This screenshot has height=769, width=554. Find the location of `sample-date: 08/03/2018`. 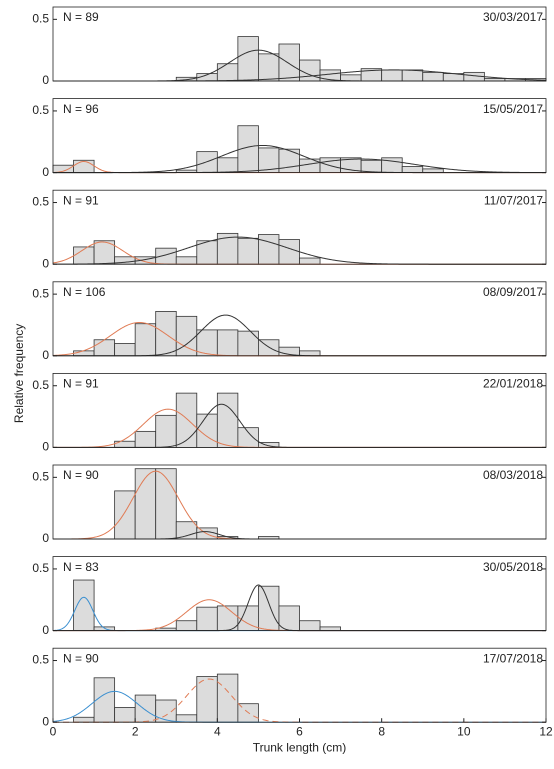

sample-date: 08/03/2018 is located at coordinates (513, 475).